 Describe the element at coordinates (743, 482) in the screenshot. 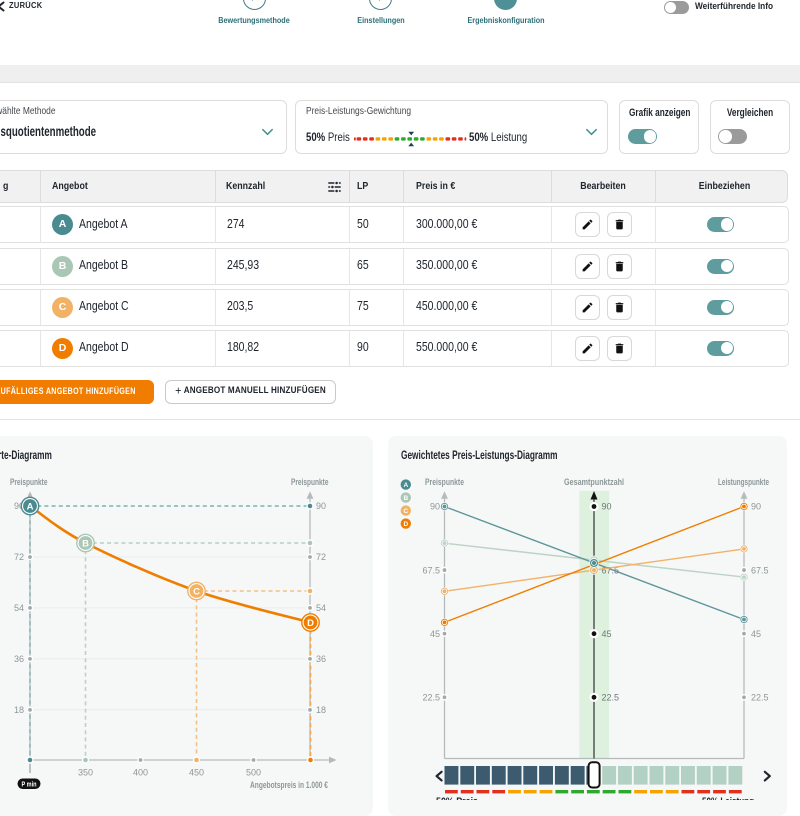

I see `svg-text: Leistungspunkte` at that location.